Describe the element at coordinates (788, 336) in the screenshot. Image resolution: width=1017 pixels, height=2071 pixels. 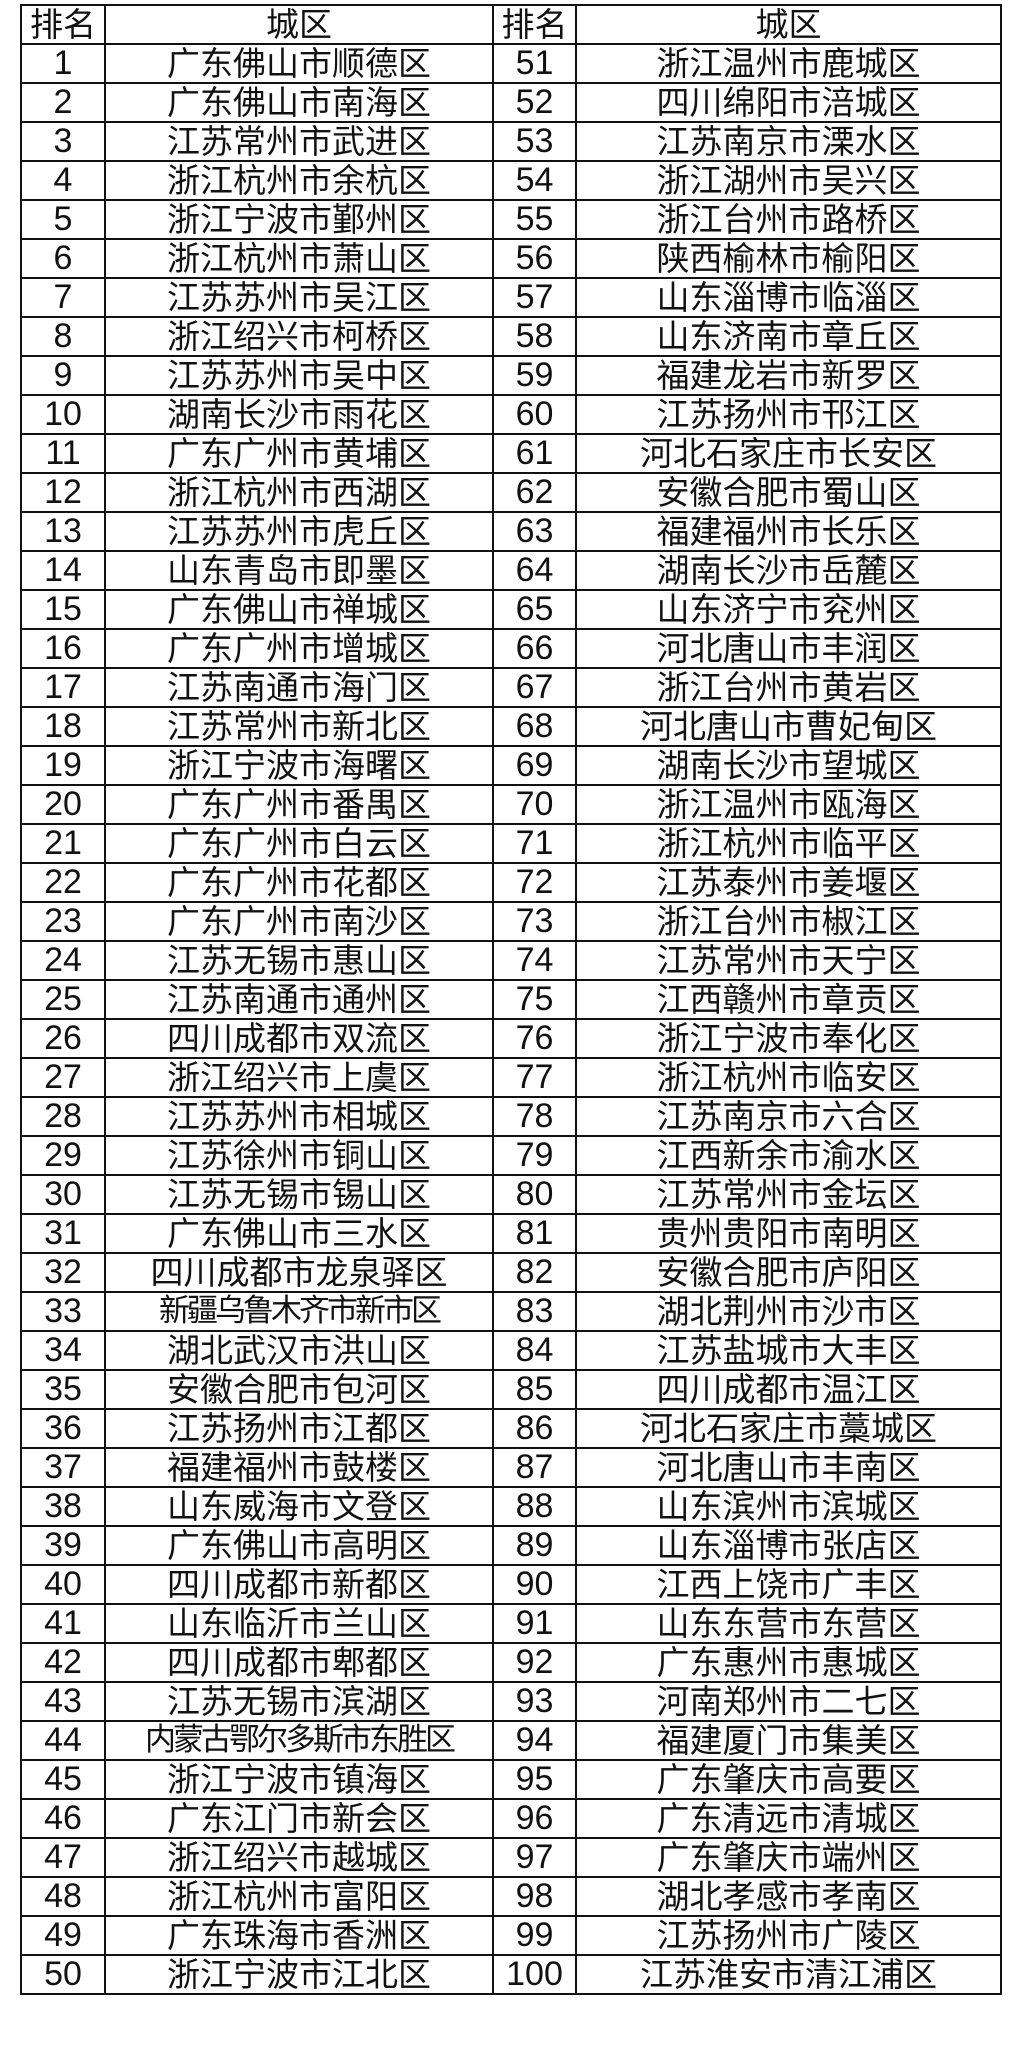
I see `district-cell-2: 山东济南市章丘区` at that location.